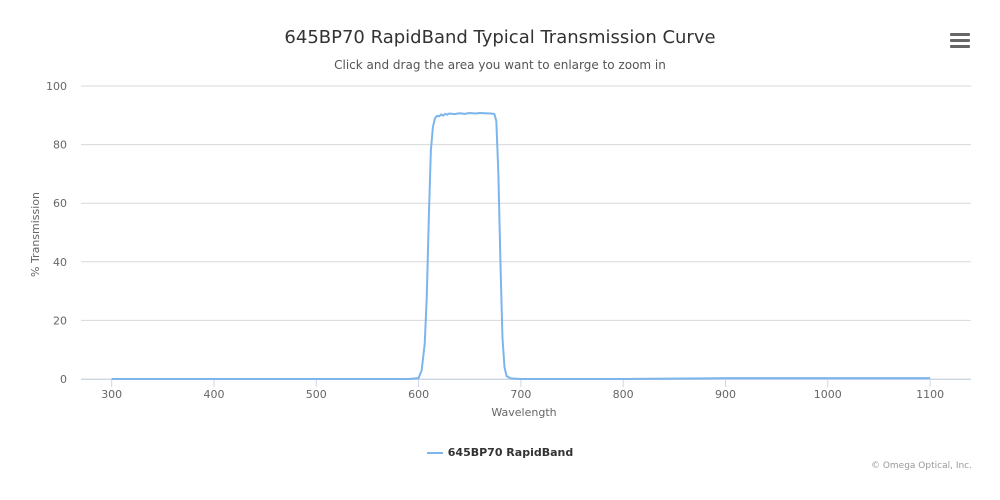 This screenshot has width=1000, height=500. Describe the element at coordinates (623, 394) in the screenshot. I see `x-tick-label: 800` at that location.